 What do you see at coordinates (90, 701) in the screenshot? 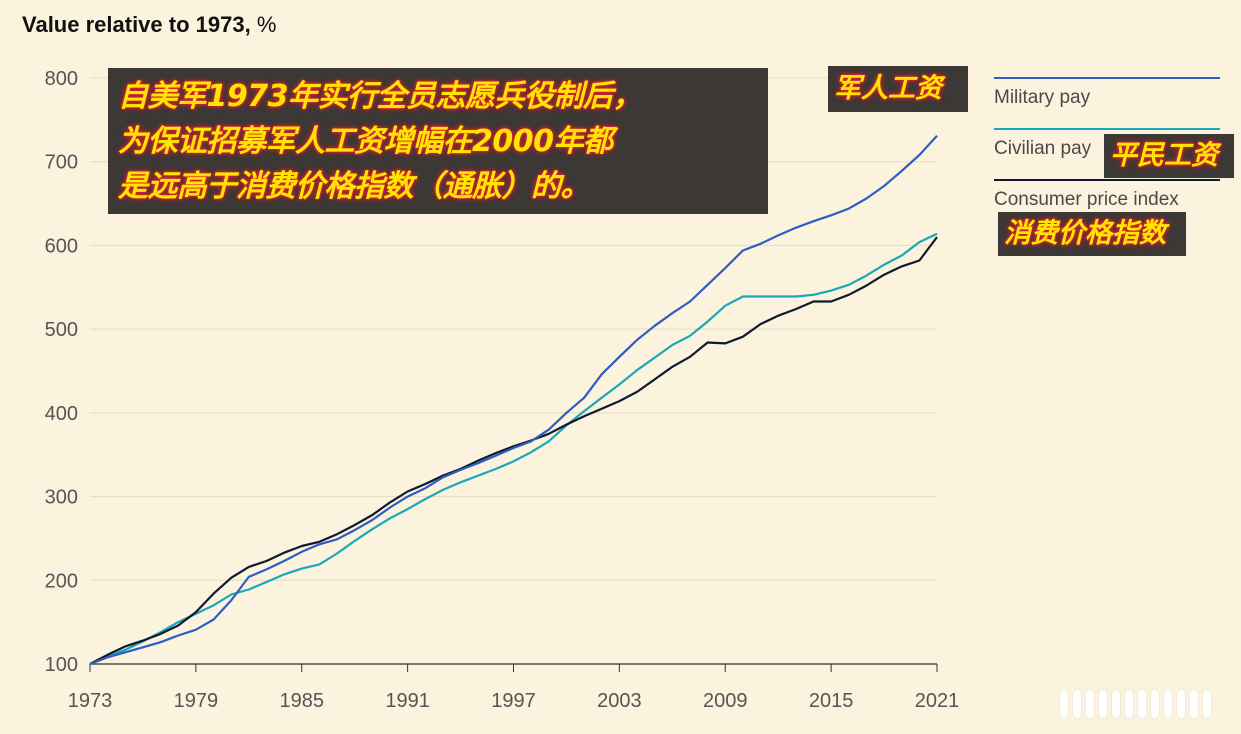
I see `x-tick-label-1973: 1973` at bounding box center [90, 701].